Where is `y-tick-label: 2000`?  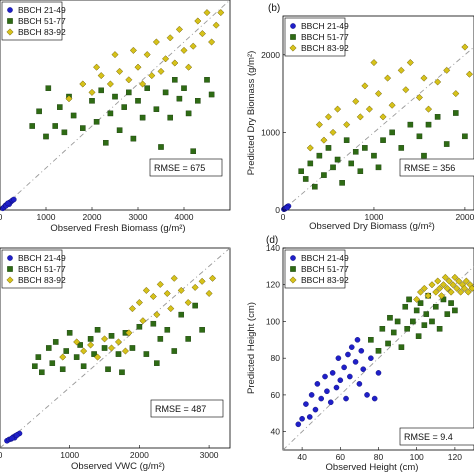 y-tick-label: 2000 is located at coordinates (270, 55).